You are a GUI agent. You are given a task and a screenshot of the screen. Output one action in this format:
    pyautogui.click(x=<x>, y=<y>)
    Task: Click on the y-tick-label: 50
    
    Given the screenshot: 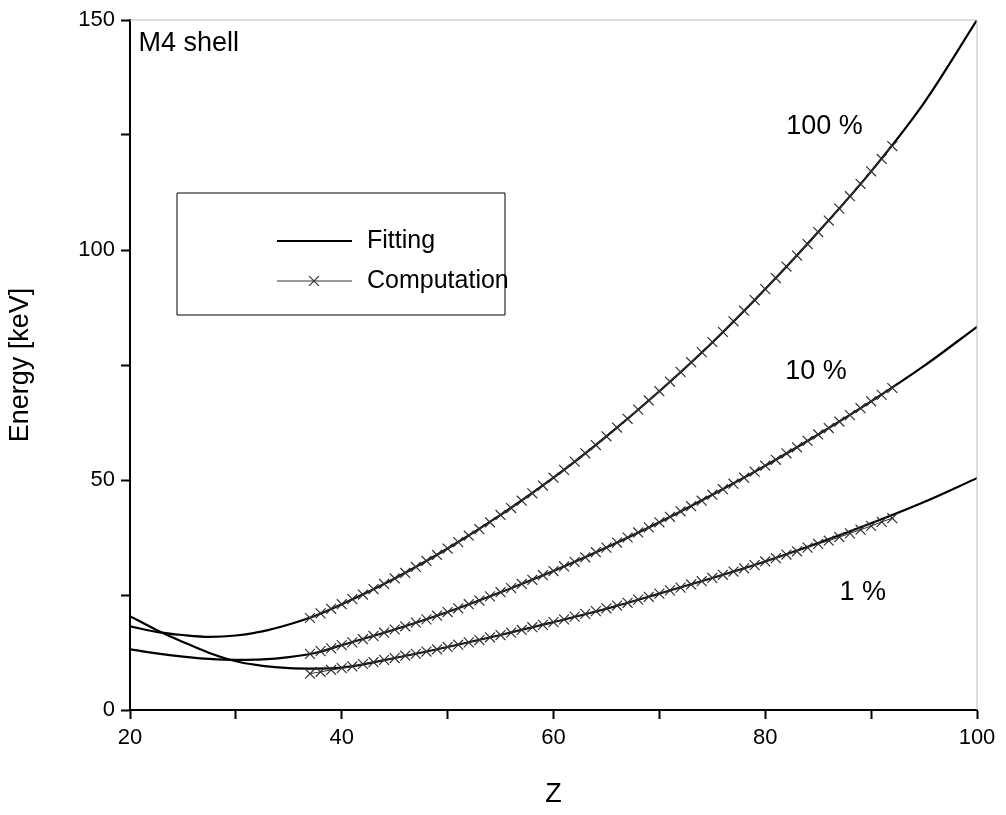 What is the action you would take?
    pyautogui.click(x=102, y=479)
    